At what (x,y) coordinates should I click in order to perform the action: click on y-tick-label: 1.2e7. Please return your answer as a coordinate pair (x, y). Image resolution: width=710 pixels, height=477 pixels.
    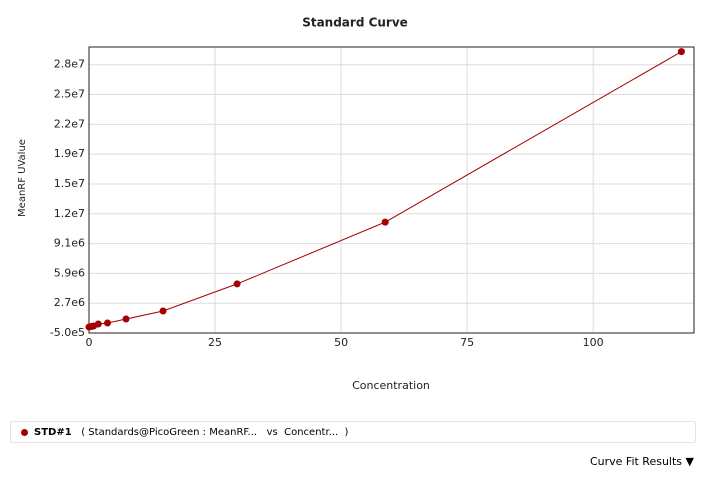
    Looking at the image, I should click on (69, 213).